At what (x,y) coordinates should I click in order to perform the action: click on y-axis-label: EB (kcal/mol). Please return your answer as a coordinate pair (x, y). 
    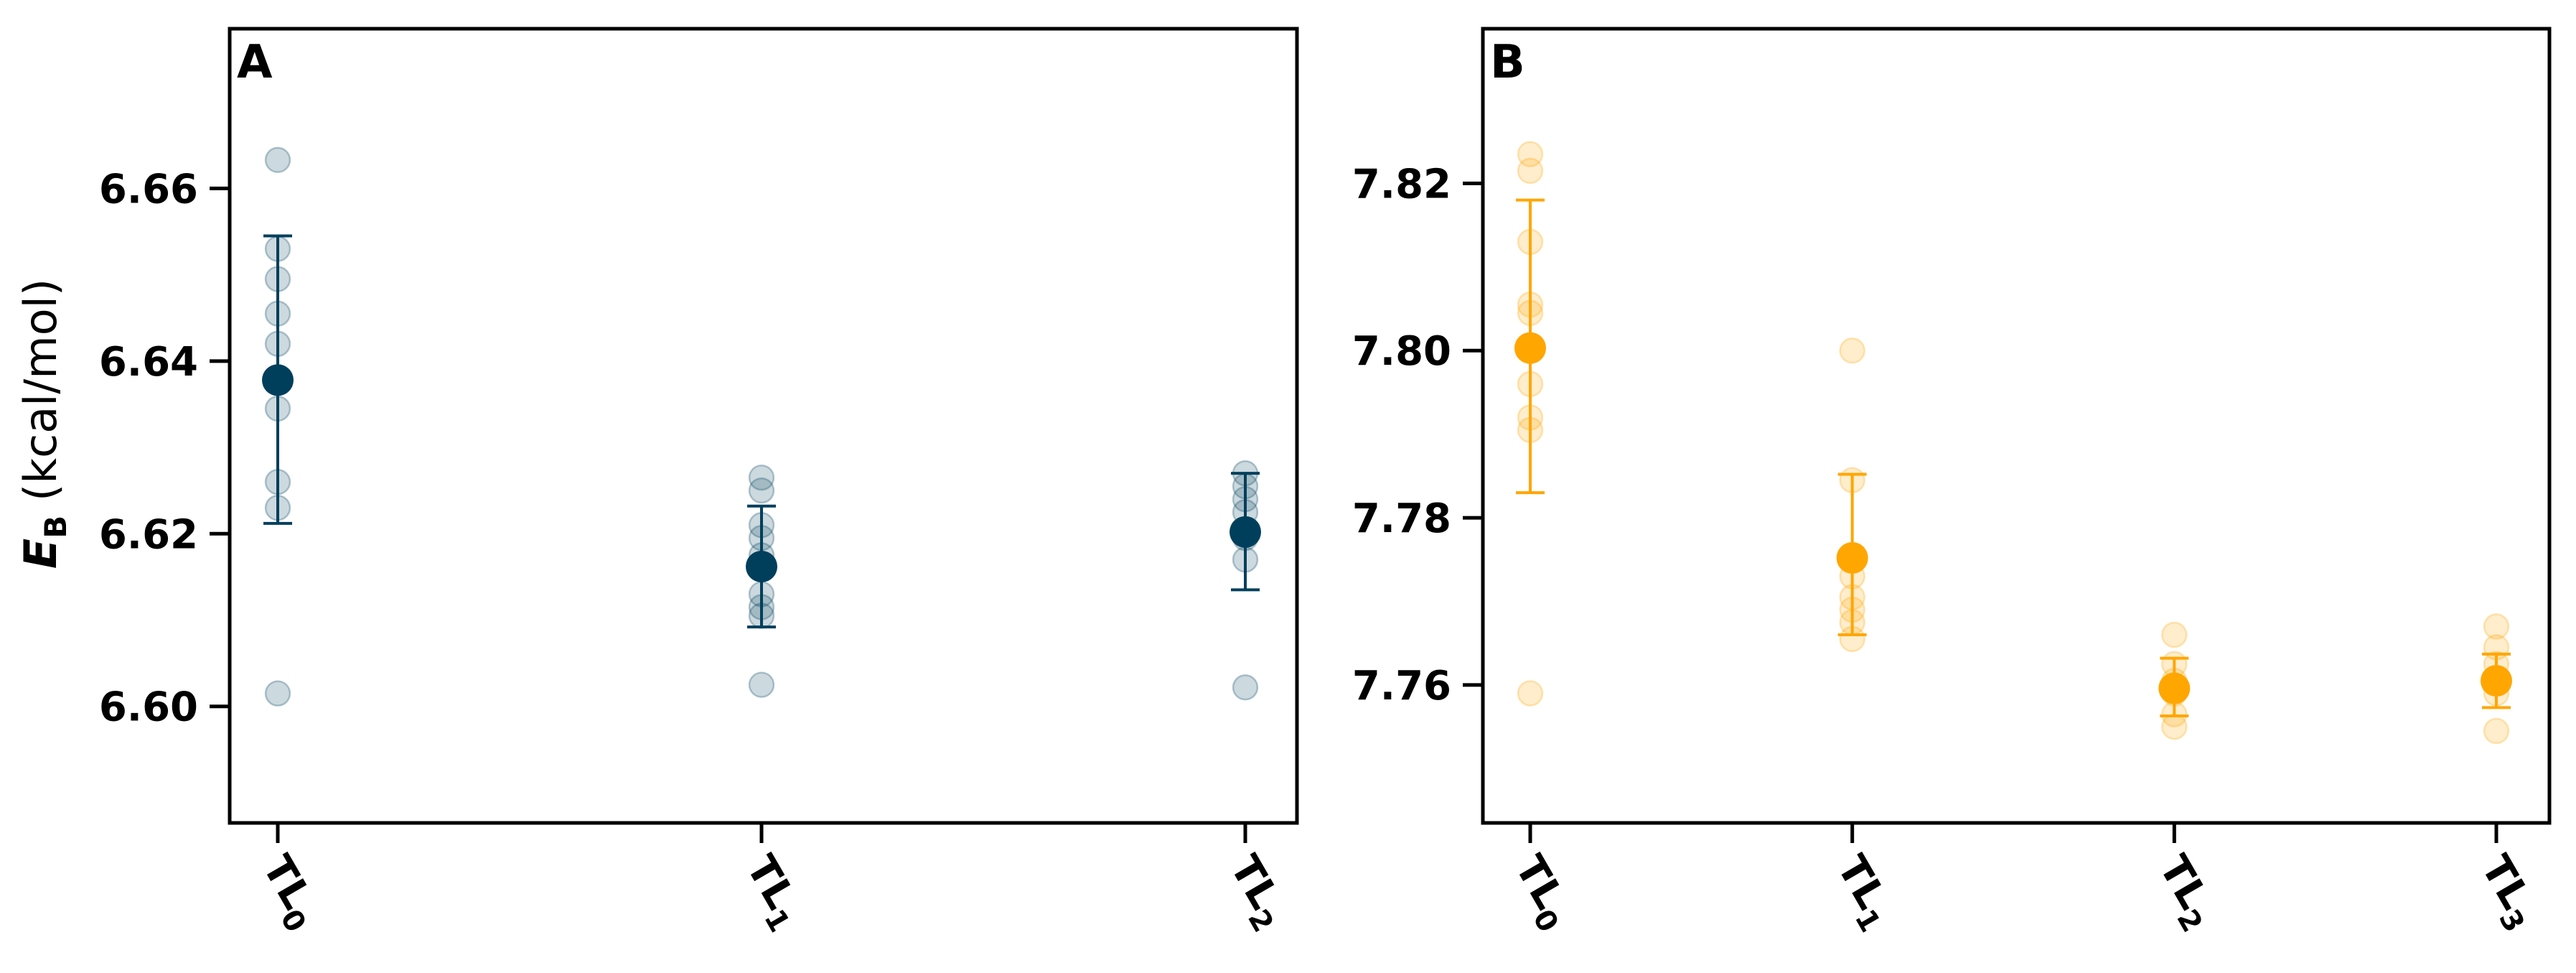
    Looking at the image, I should click on (44, 424).